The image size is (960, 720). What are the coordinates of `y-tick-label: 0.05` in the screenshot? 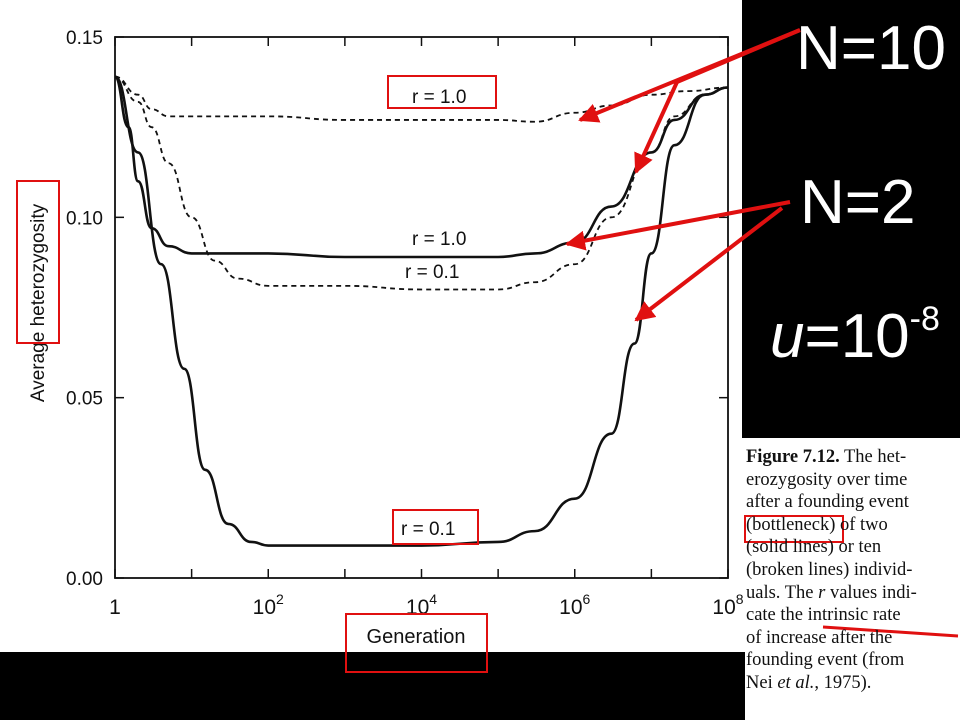 It's located at (84, 399).